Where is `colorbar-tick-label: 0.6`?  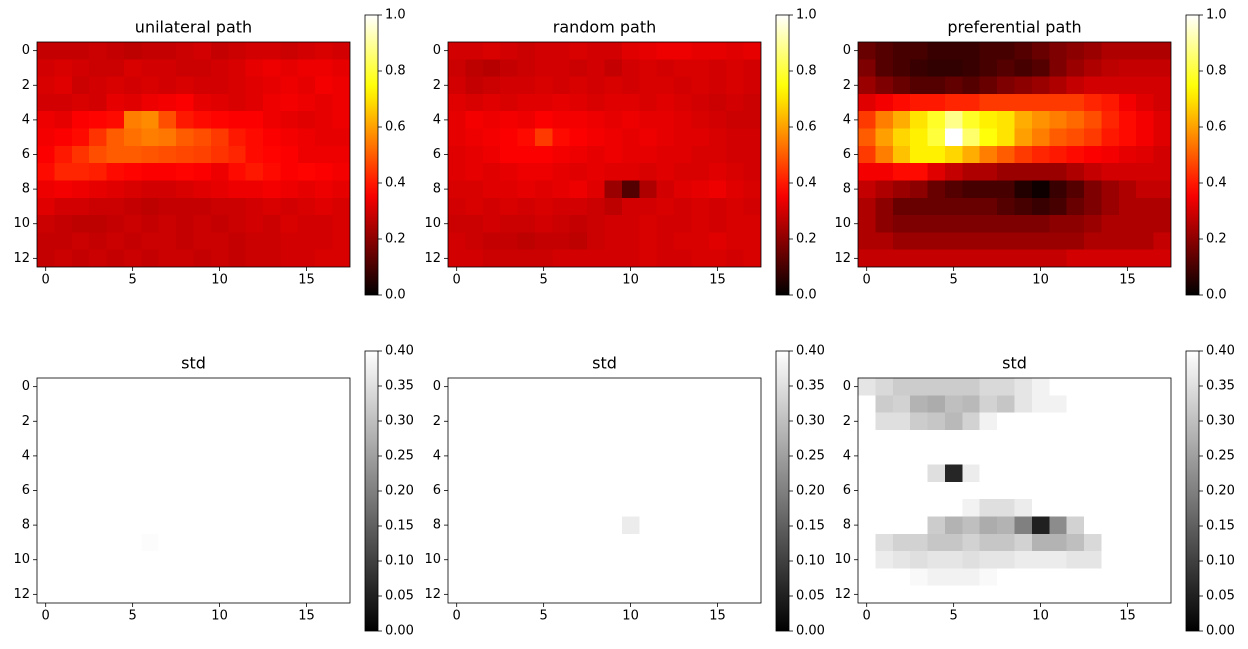
colorbar-tick-label: 0.6 is located at coordinates (395, 127).